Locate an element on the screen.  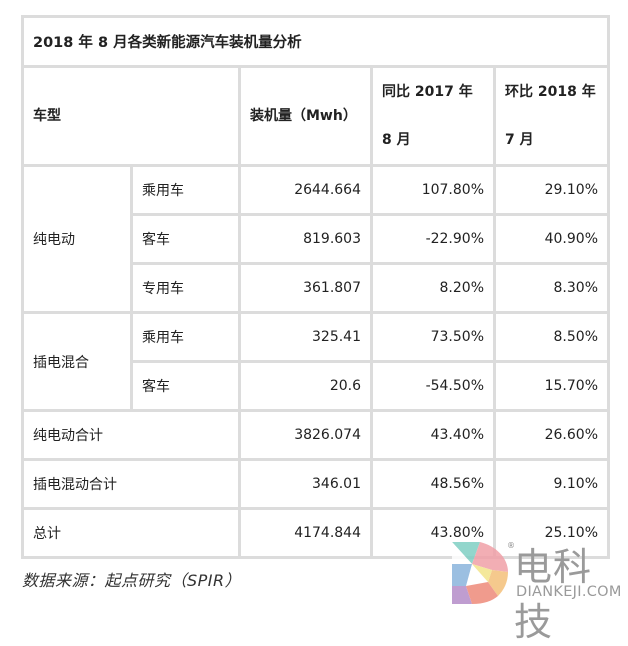
yoy-value: -54.50% is located at coordinates (433, 386).